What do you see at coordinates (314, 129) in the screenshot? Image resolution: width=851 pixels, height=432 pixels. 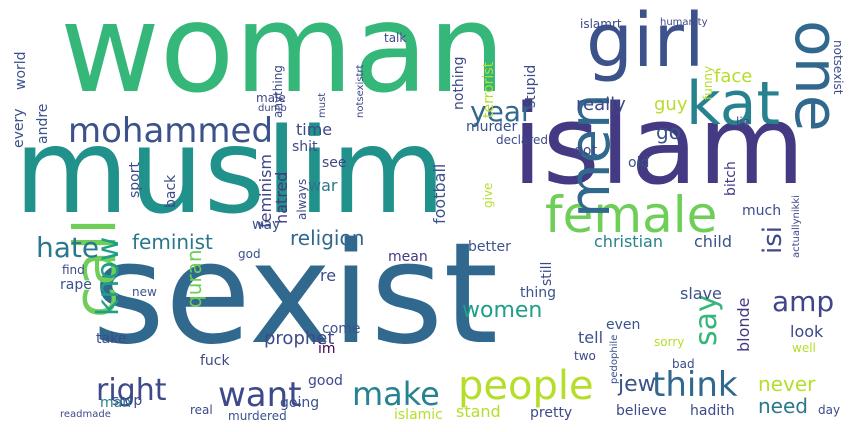 I see `word-time: time` at bounding box center [314, 129].